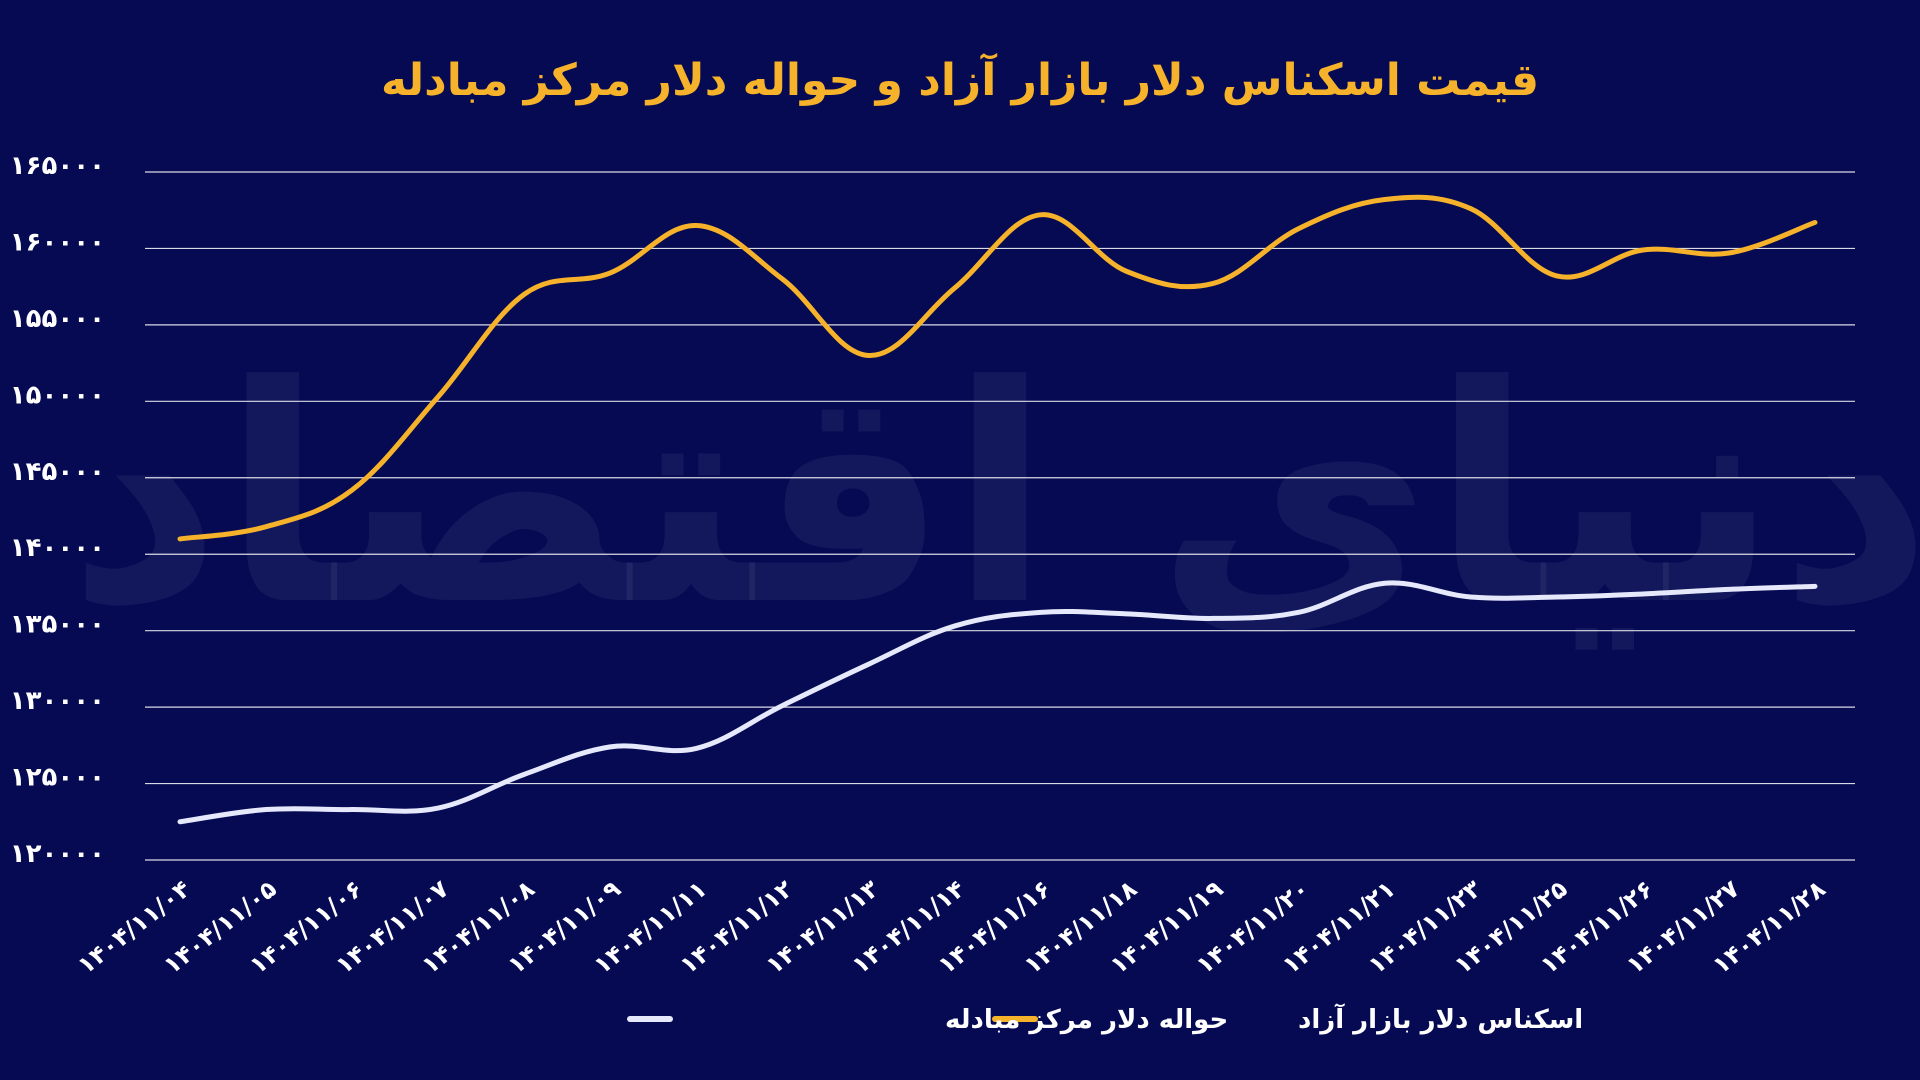 The width and height of the screenshot is (1920, 1080). I want to click on y-tick-label: ۱۳۵۰۰۰, so click(57, 625).